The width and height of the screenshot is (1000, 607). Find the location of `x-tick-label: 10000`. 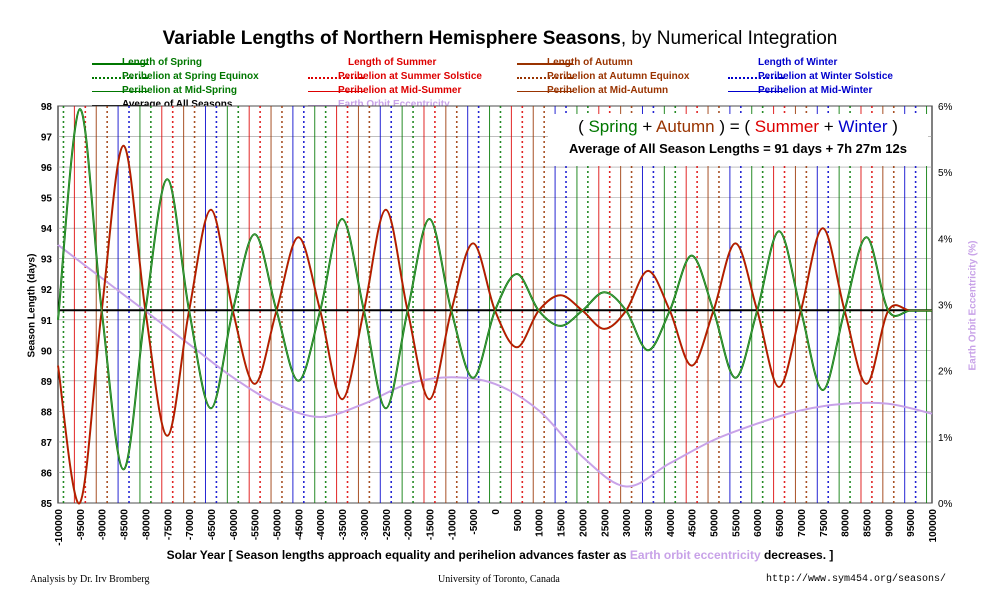

x-tick-label: 10000 is located at coordinates (540, 523).